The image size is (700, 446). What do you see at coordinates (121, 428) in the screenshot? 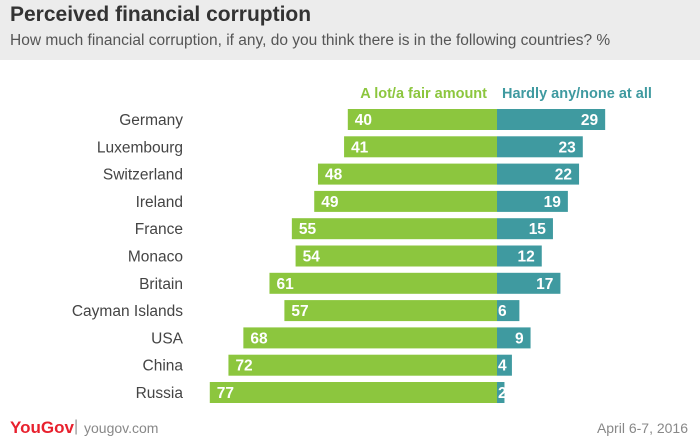
I see `footer-site: yougov.com` at bounding box center [121, 428].